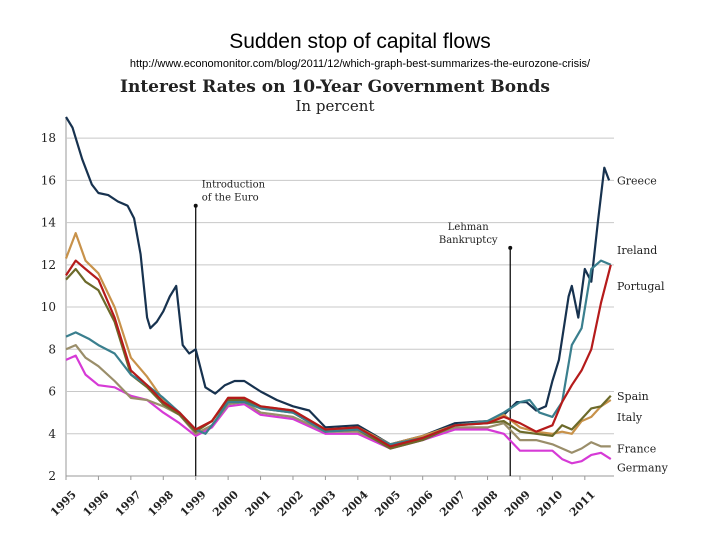  Describe the element at coordinates (637, 250) in the screenshot. I see `series-label-ireland: Ireland` at that location.